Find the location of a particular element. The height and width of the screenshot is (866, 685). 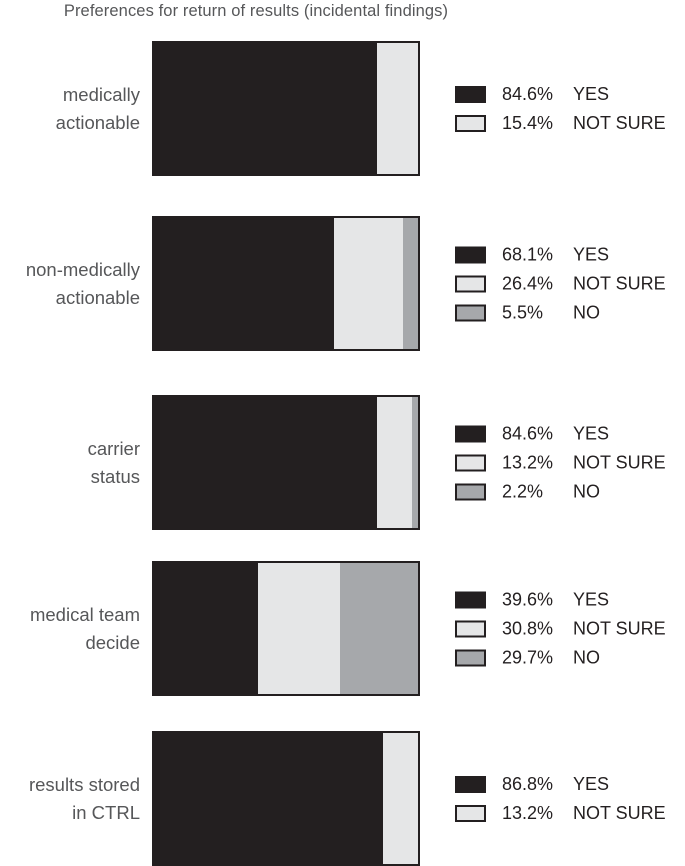

bar-legend: 68.1% YES 26.4% NOT SURE 5.5% NO is located at coordinates (560, 283).